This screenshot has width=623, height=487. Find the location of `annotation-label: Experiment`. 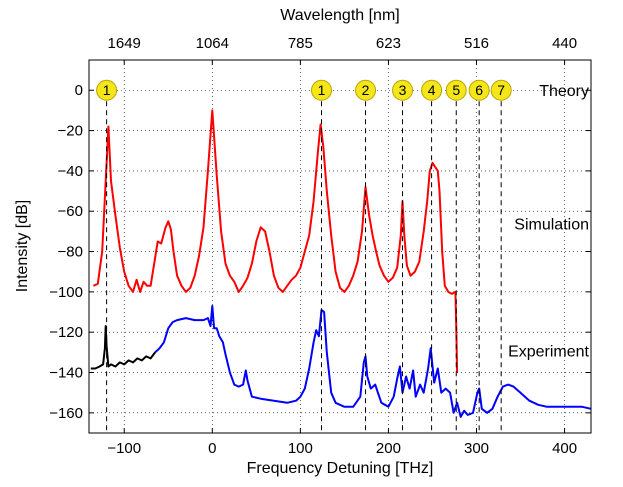

annotation-label: Experiment is located at coordinates (548, 351).